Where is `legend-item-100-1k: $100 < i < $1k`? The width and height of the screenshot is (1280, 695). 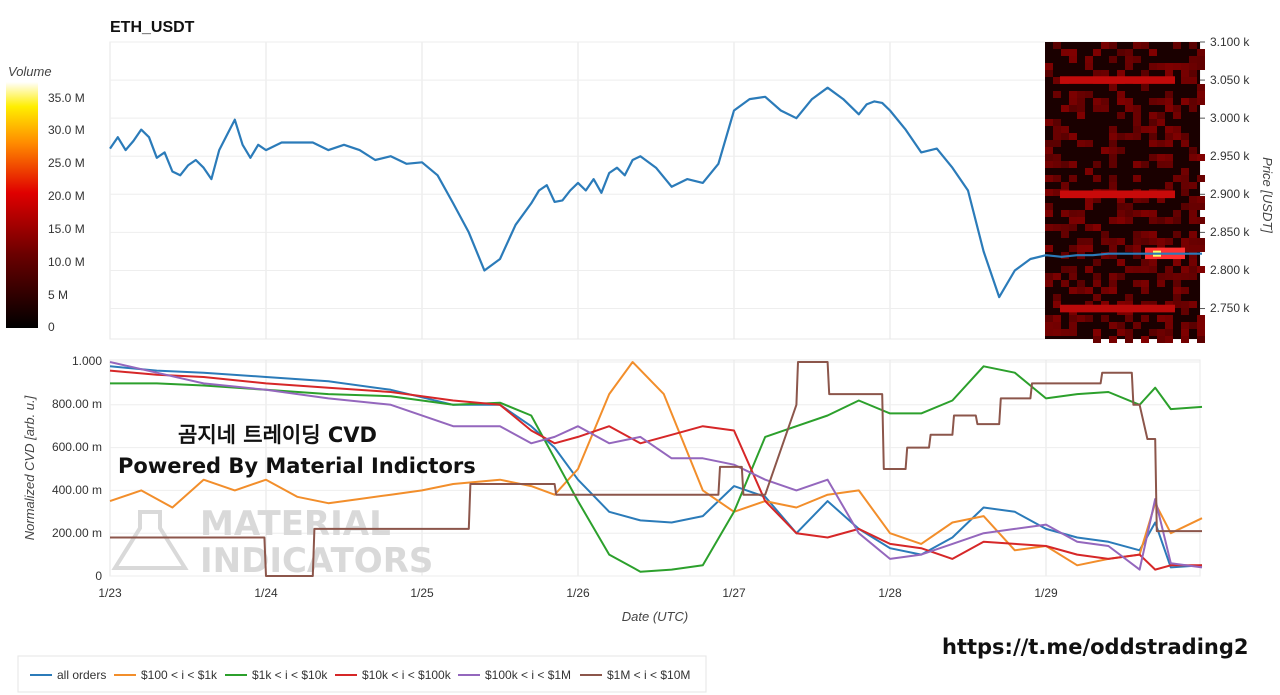 legend-item-100-1k: $100 < i < $1k is located at coordinates (166, 675).